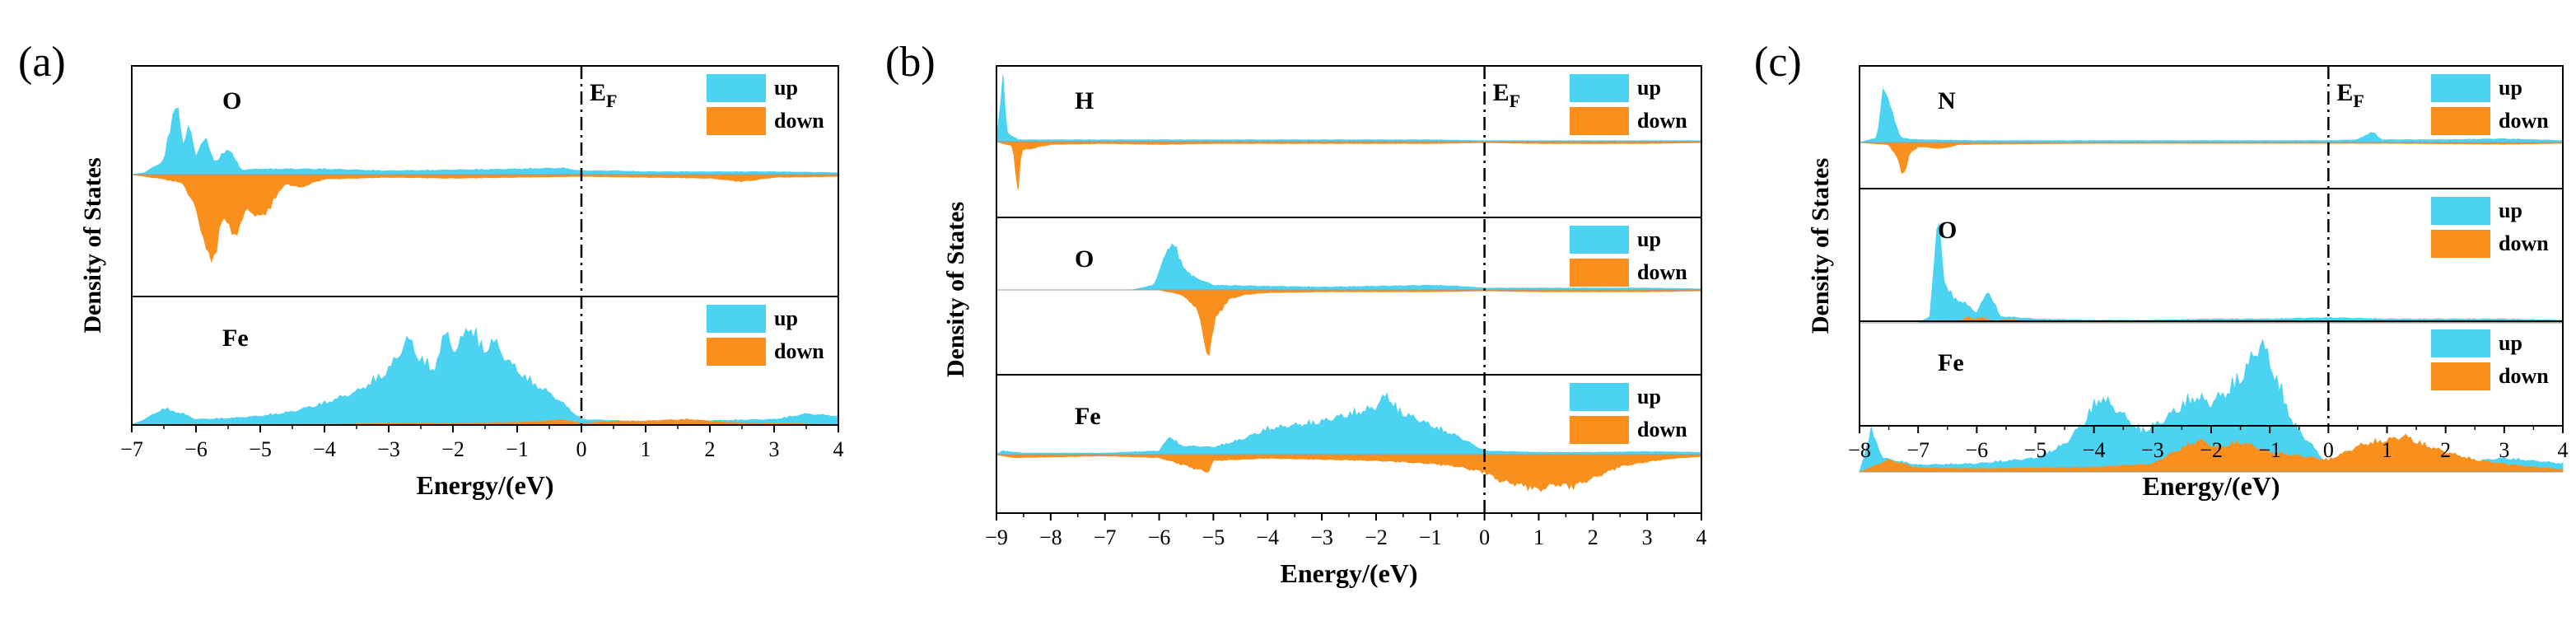  I want to click on x-tick-label: −9, so click(996, 537).